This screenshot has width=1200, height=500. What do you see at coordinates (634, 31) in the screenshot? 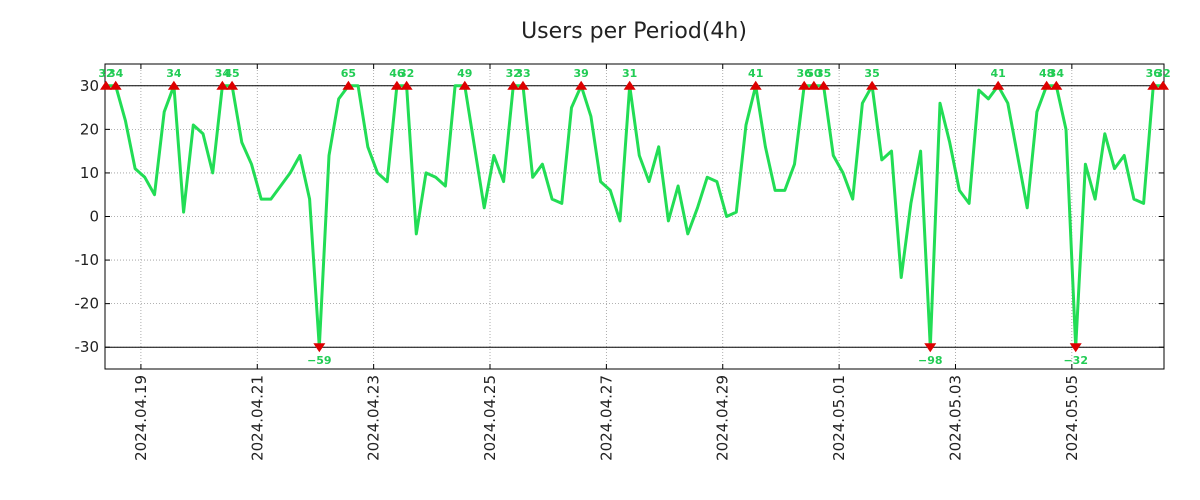
I see `chart-title: Users per Period(4h)` at bounding box center [634, 31].